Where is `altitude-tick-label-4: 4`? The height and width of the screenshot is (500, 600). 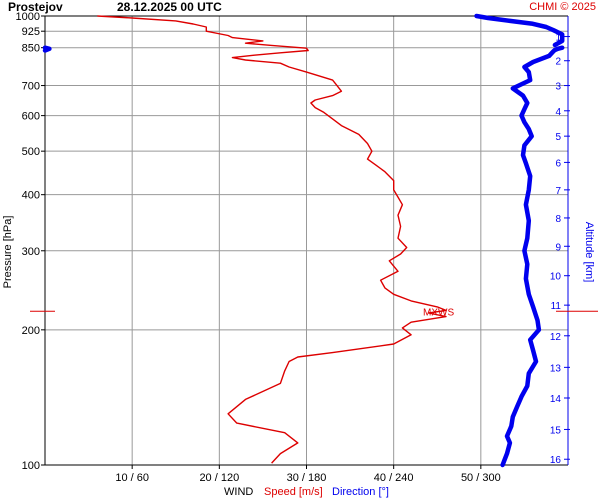
altitude-tick-label-4: 4 is located at coordinates (558, 112).